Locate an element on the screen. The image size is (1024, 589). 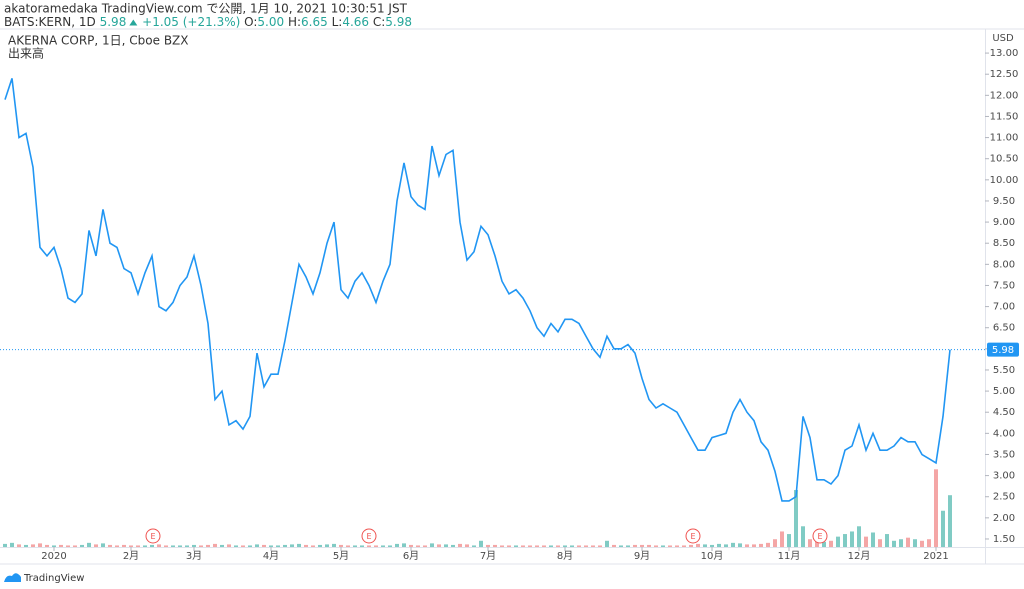
x-tick-label: 2月 is located at coordinates (131, 556).